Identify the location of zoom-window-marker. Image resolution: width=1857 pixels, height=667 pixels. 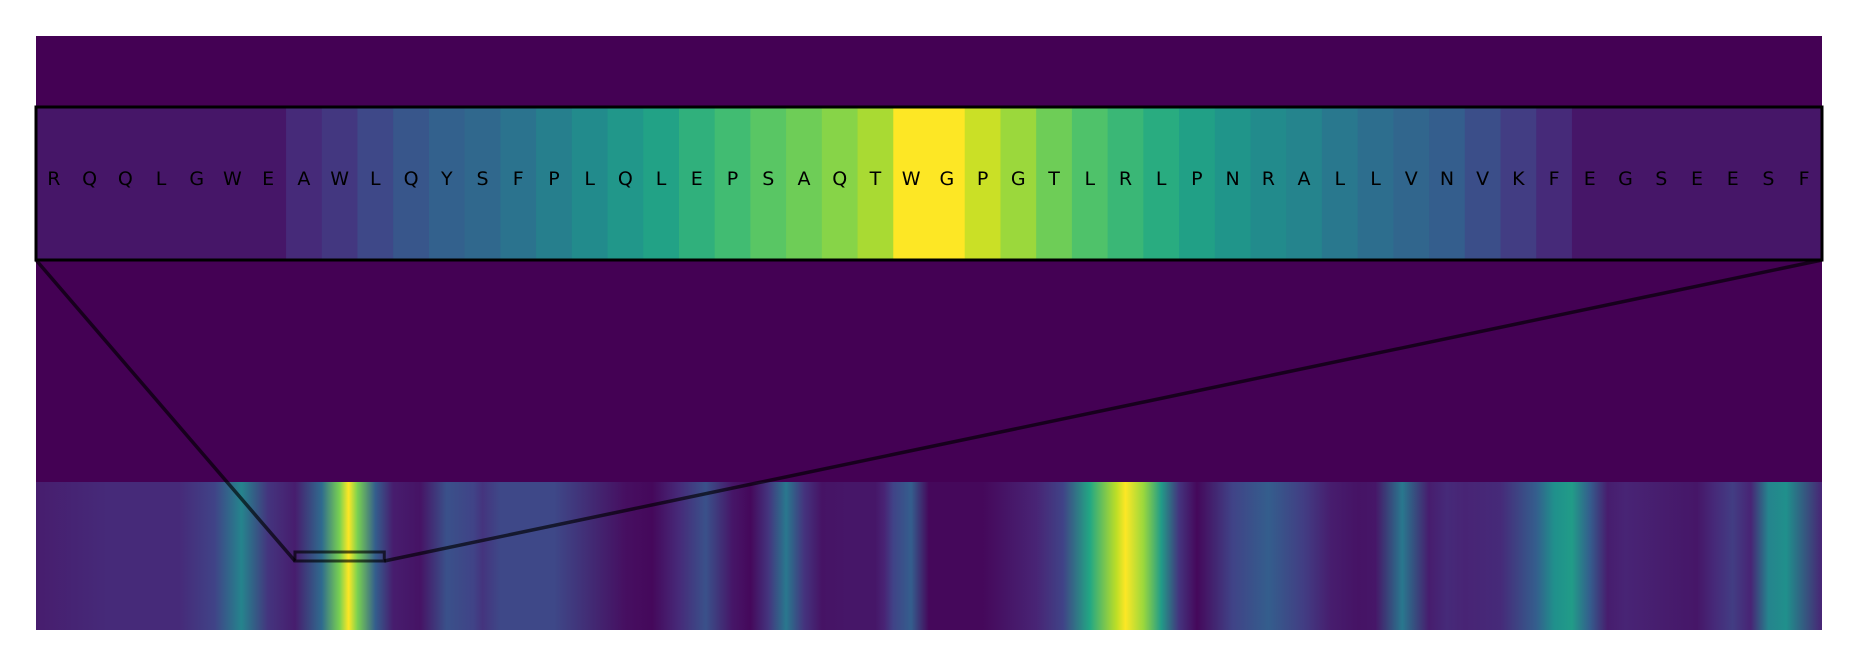
(339, 556).